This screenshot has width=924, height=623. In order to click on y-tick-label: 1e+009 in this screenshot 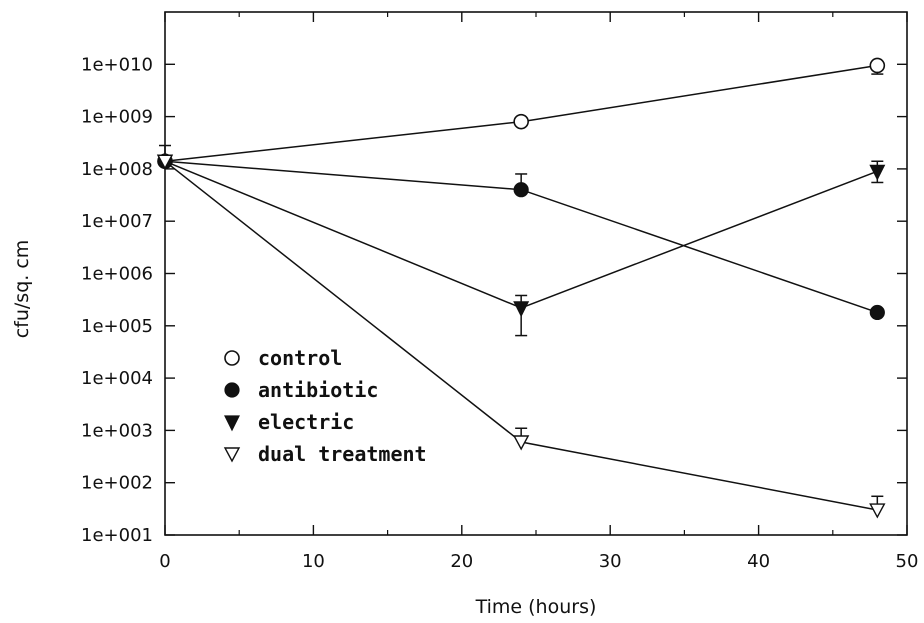, I will do `click(117, 117)`.